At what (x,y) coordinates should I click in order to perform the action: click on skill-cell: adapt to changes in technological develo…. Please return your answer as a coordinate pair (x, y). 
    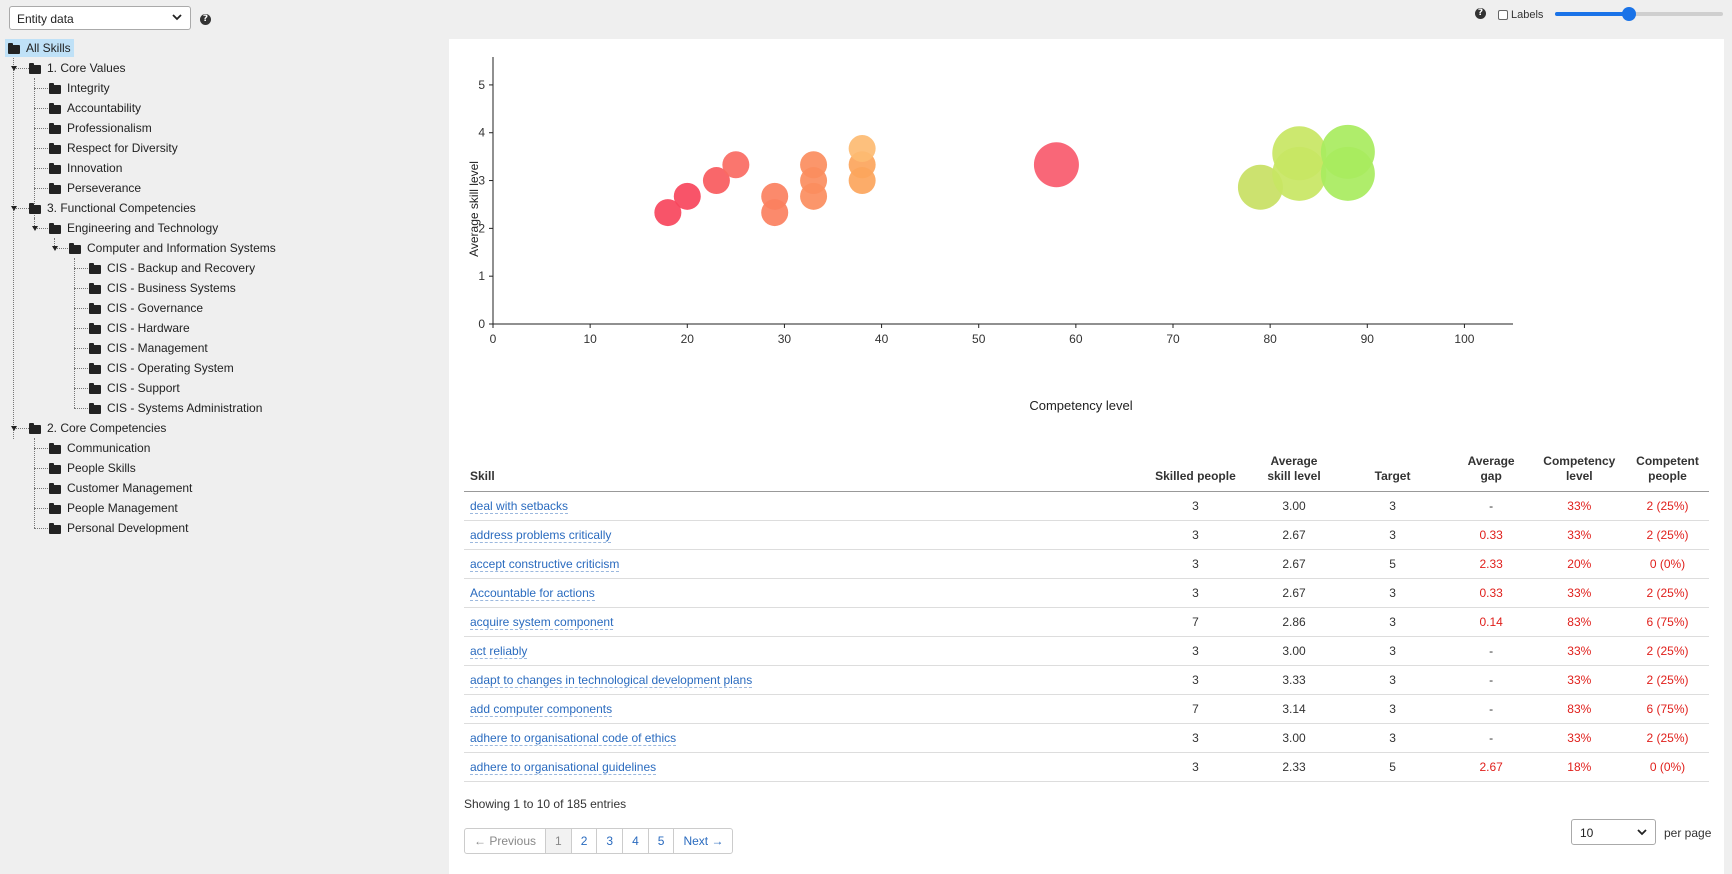
    Looking at the image, I should click on (801, 680).